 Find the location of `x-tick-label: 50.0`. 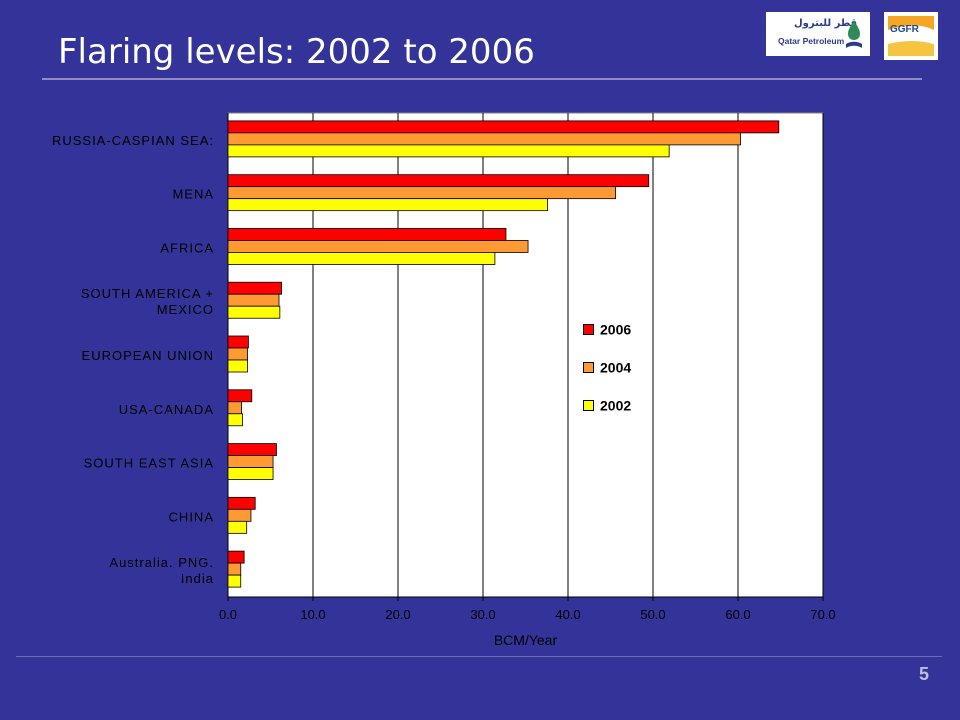

x-tick-label: 50.0 is located at coordinates (652, 614).